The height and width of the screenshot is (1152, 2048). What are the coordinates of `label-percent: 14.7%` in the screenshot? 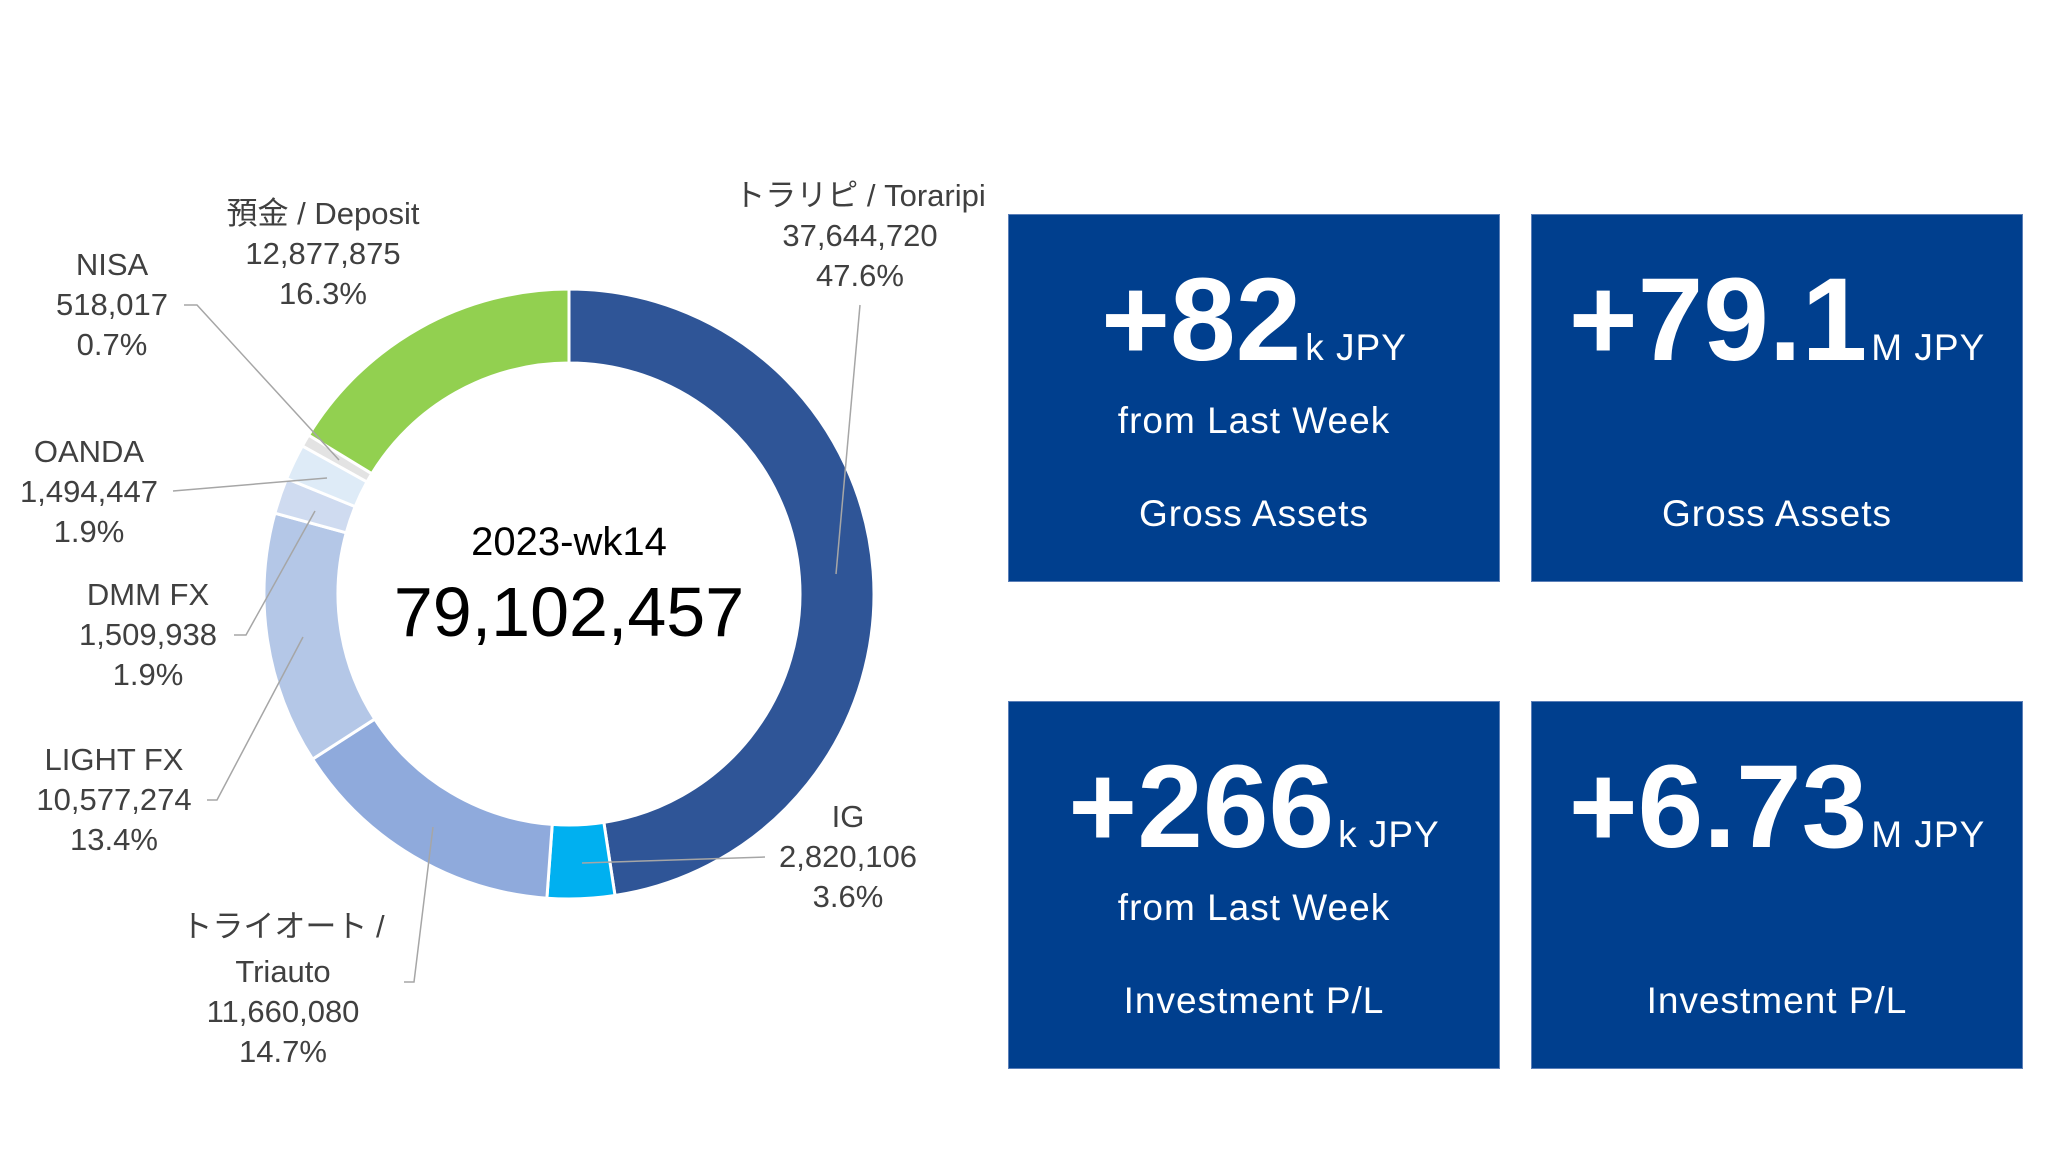 It's located at (283, 1051).